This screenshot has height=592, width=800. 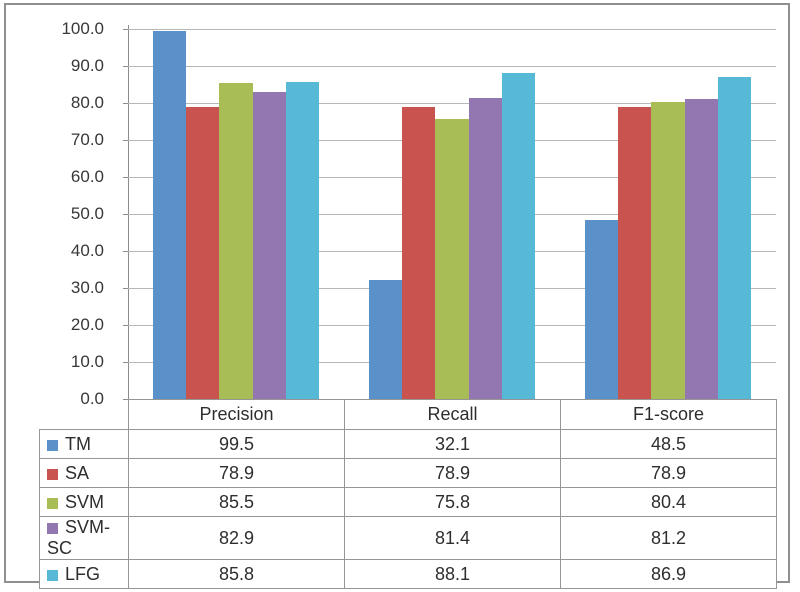 I want to click on legend-label: LFG, so click(x=83, y=573).